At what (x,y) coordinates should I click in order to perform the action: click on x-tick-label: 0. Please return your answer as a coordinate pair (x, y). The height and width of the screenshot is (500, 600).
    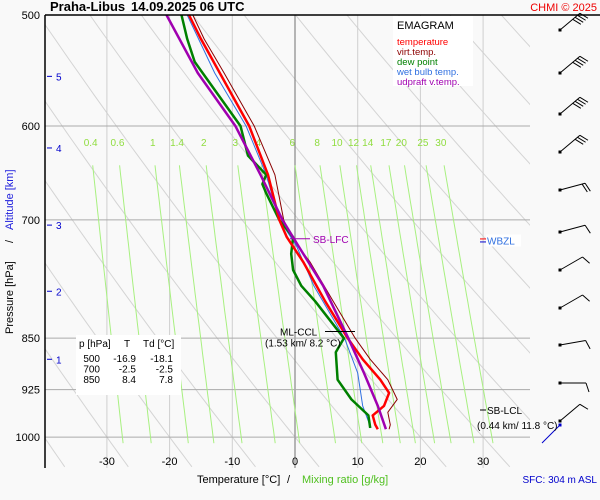
    Looking at the image, I should click on (295, 462).